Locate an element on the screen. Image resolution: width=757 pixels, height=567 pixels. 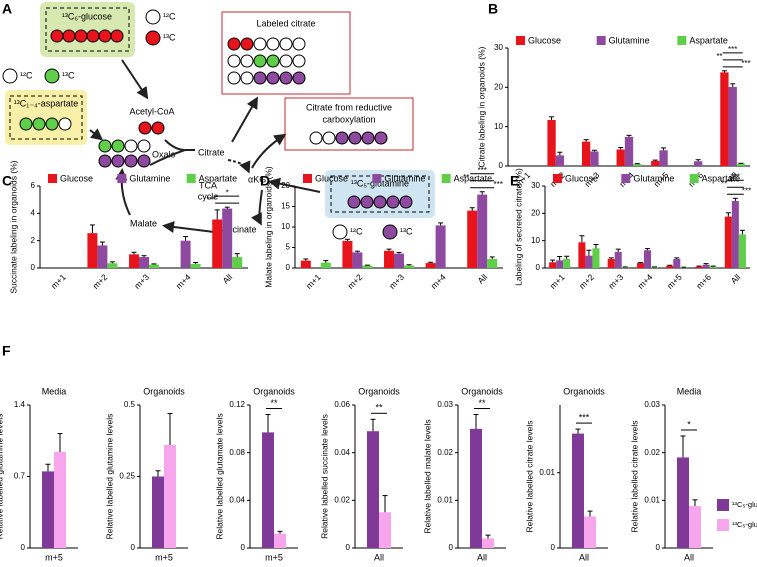
reductive-label: carboxylation is located at coordinates (348, 119).